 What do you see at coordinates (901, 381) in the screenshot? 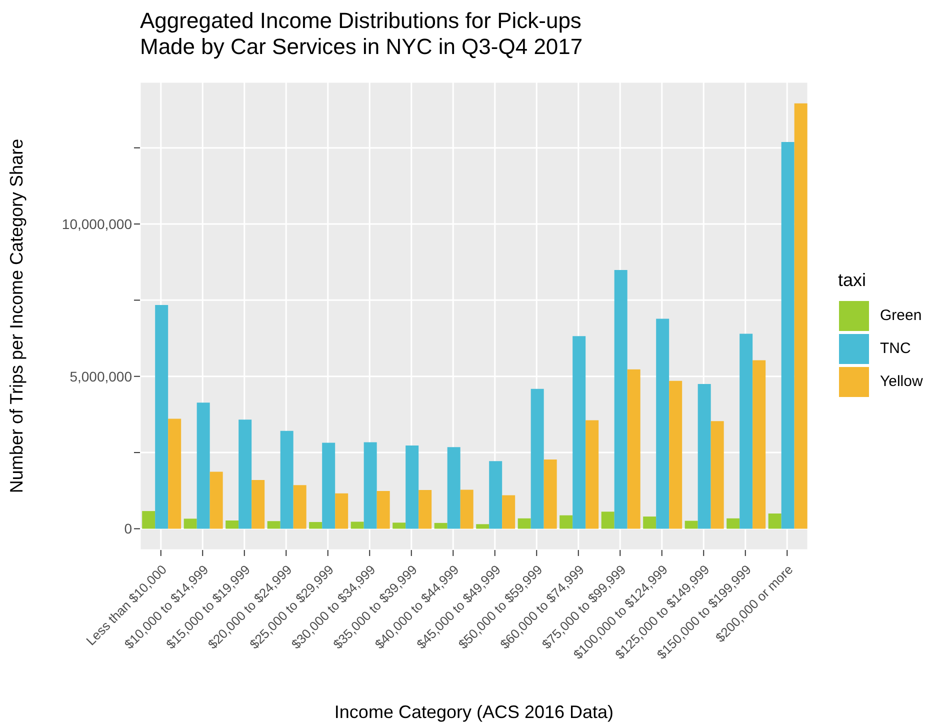
I see `legend-label: Yellow` at bounding box center [901, 381].